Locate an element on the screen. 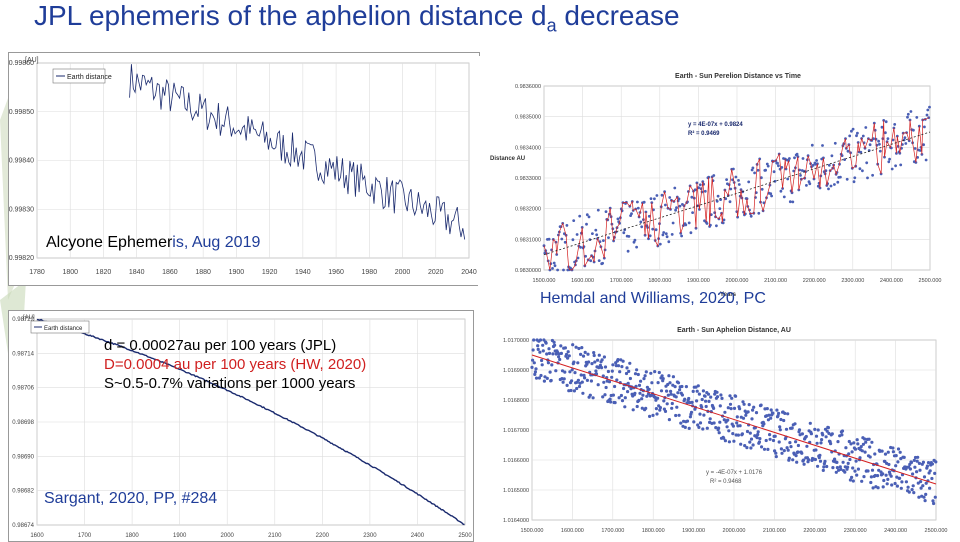 This screenshot has width=960, height=542. y-tick-label: 0.98690 is located at coordinates (23, 457).